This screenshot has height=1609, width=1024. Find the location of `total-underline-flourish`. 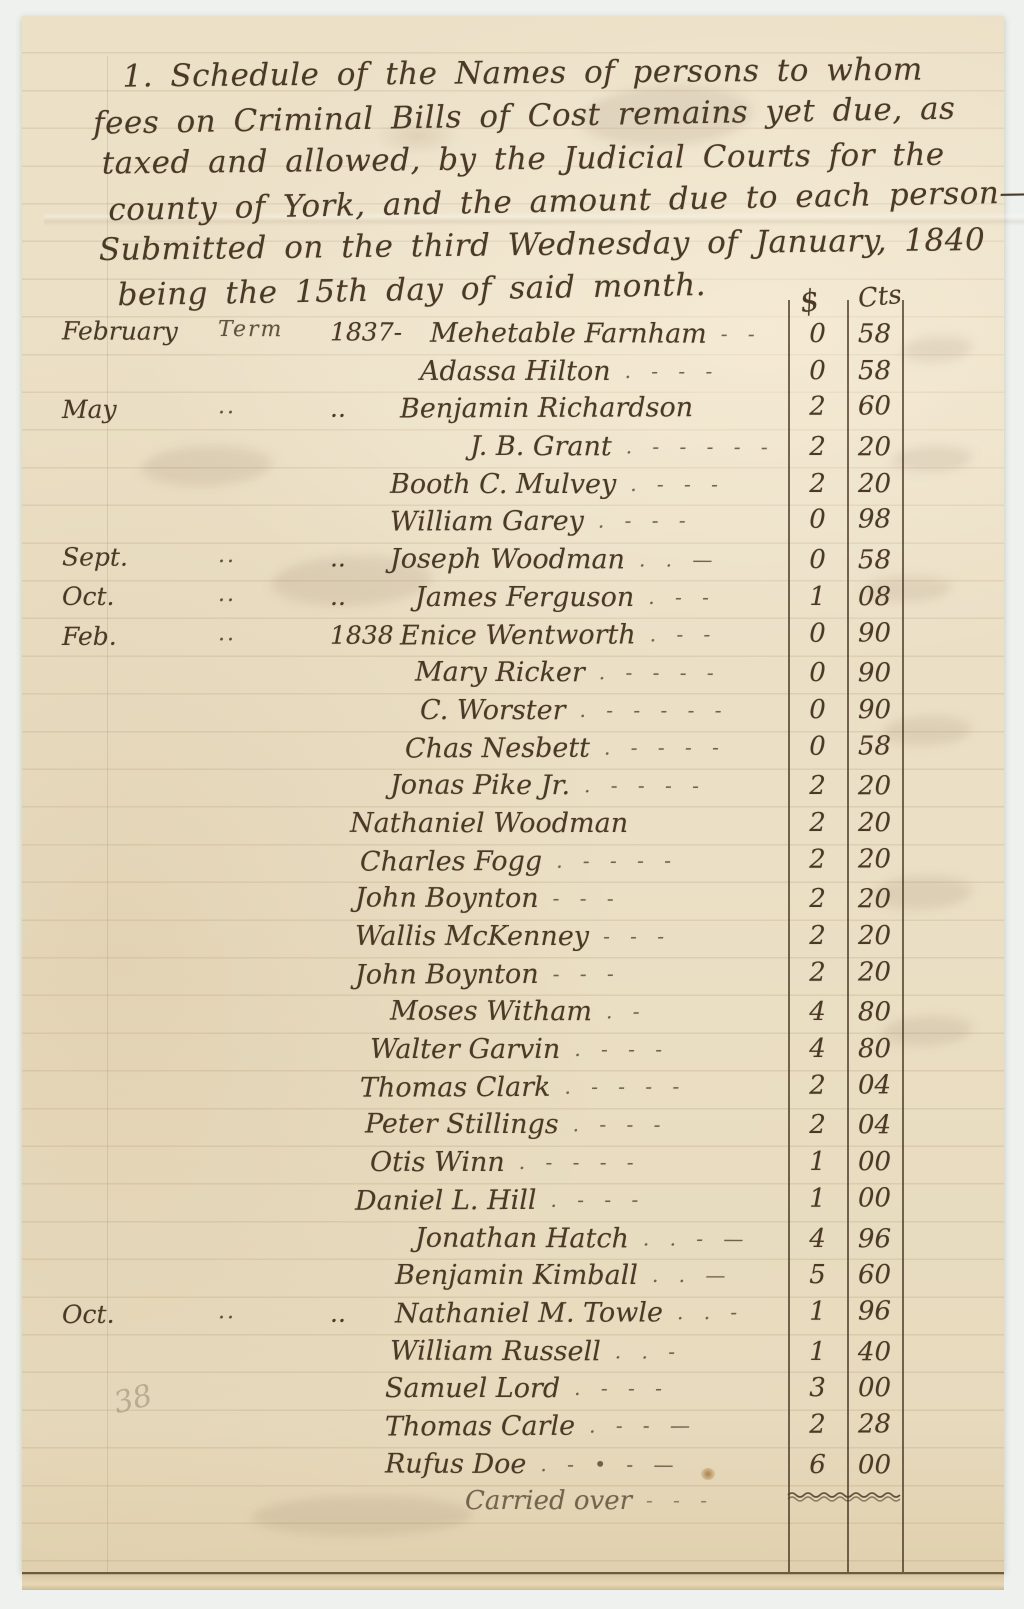

total-underline-flourish is located at coordinates (844, 1497).